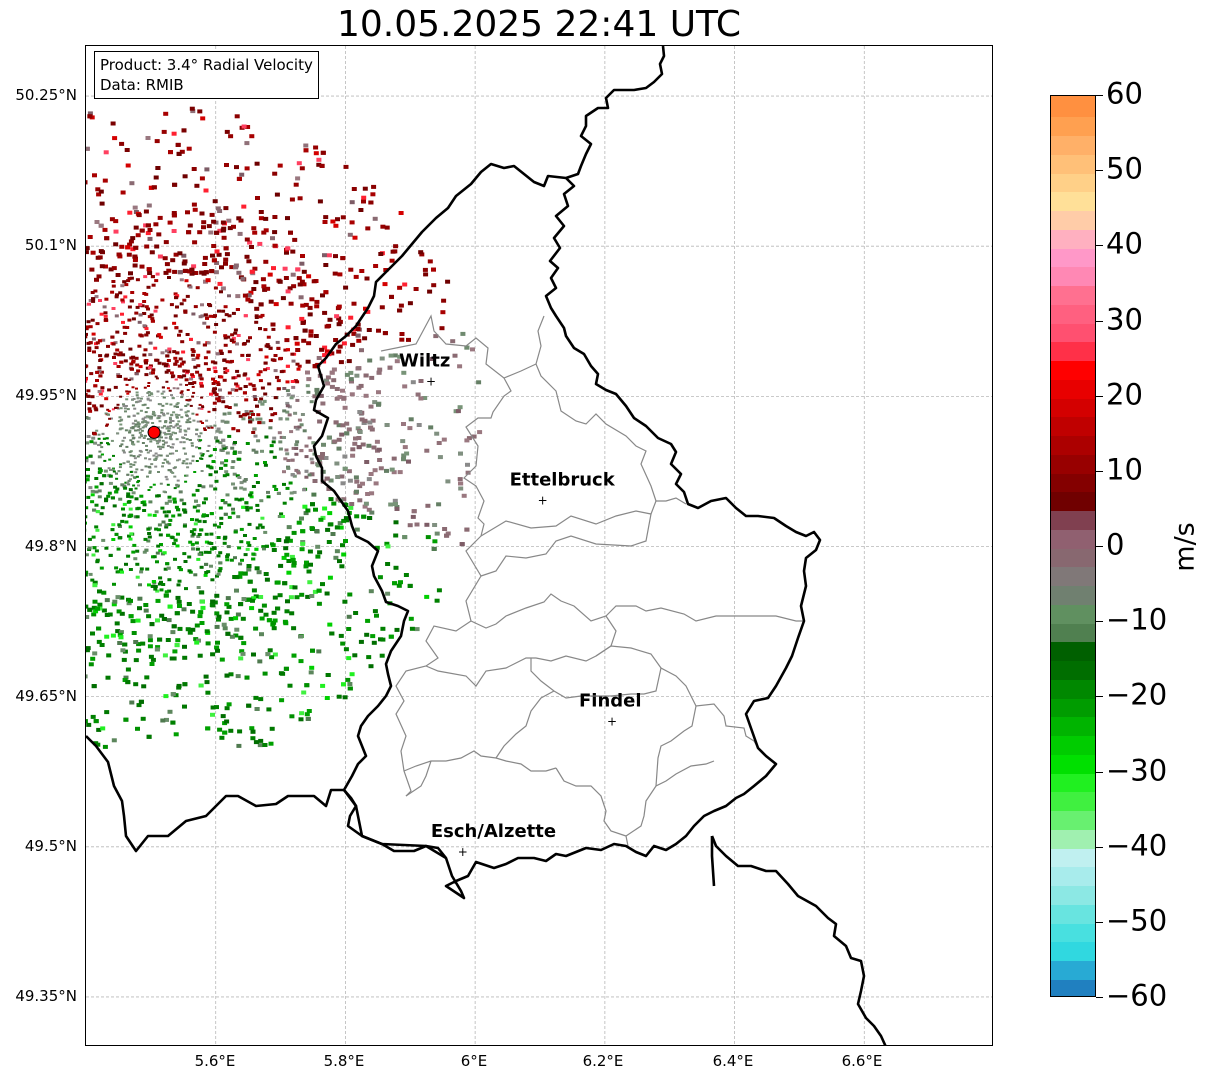 The image size is (1207, 1081). Describe the element at coordinates (1073, 538) in the screenshot. I see `colorbar-segment` at that location.